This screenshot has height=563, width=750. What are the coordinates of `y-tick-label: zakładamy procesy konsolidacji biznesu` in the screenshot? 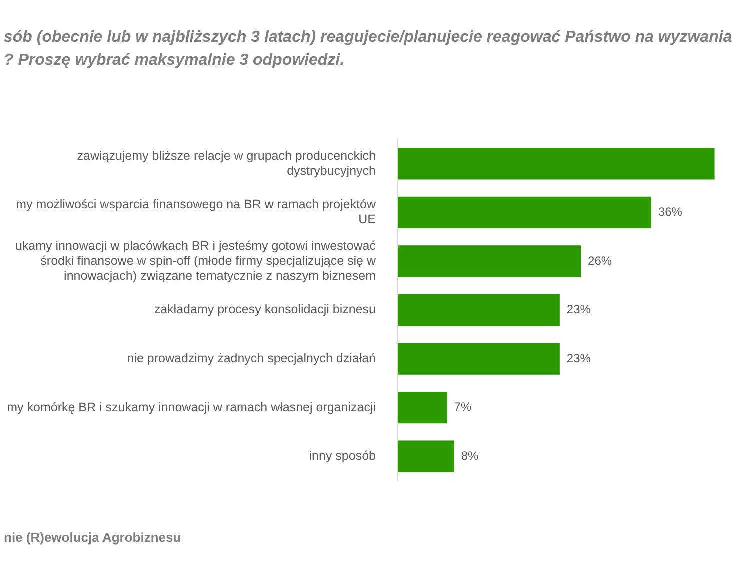 It's located at (265, 309).